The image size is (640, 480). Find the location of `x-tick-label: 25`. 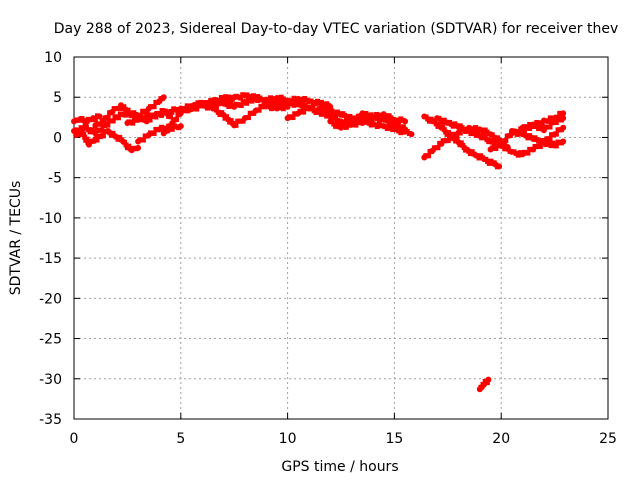

x-tick-label: 25 is located at coordinates (608, 439).